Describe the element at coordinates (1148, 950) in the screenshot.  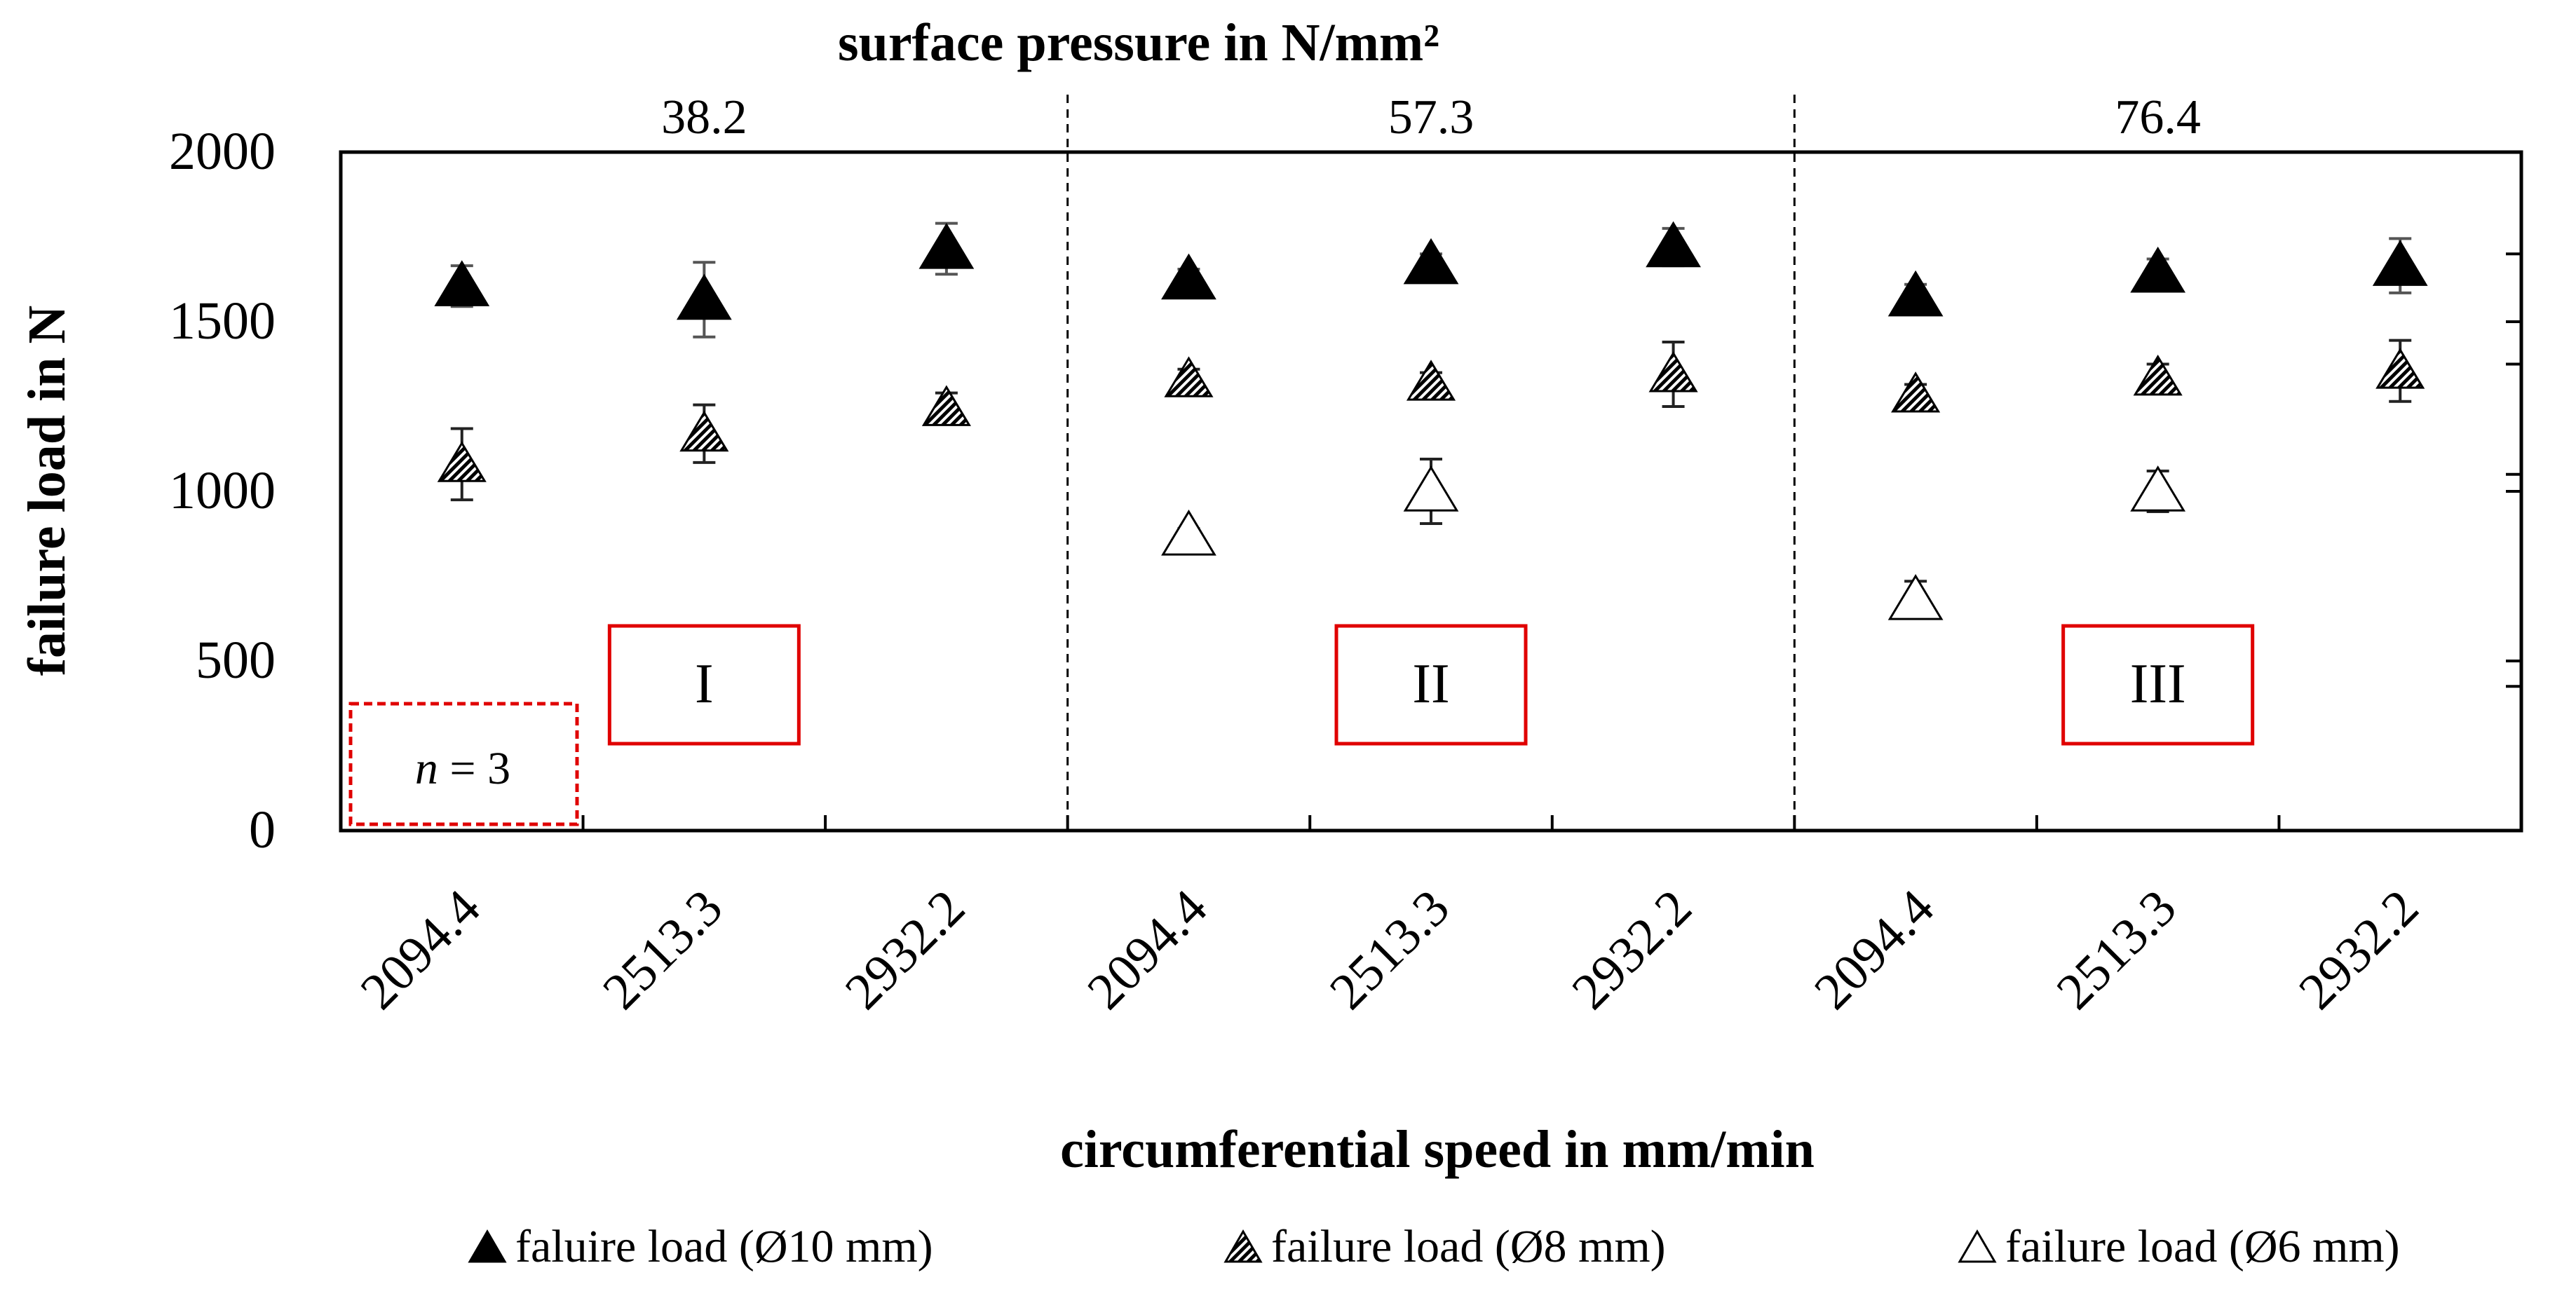
I see `x-tick-label-4: 2094.4` at that location.